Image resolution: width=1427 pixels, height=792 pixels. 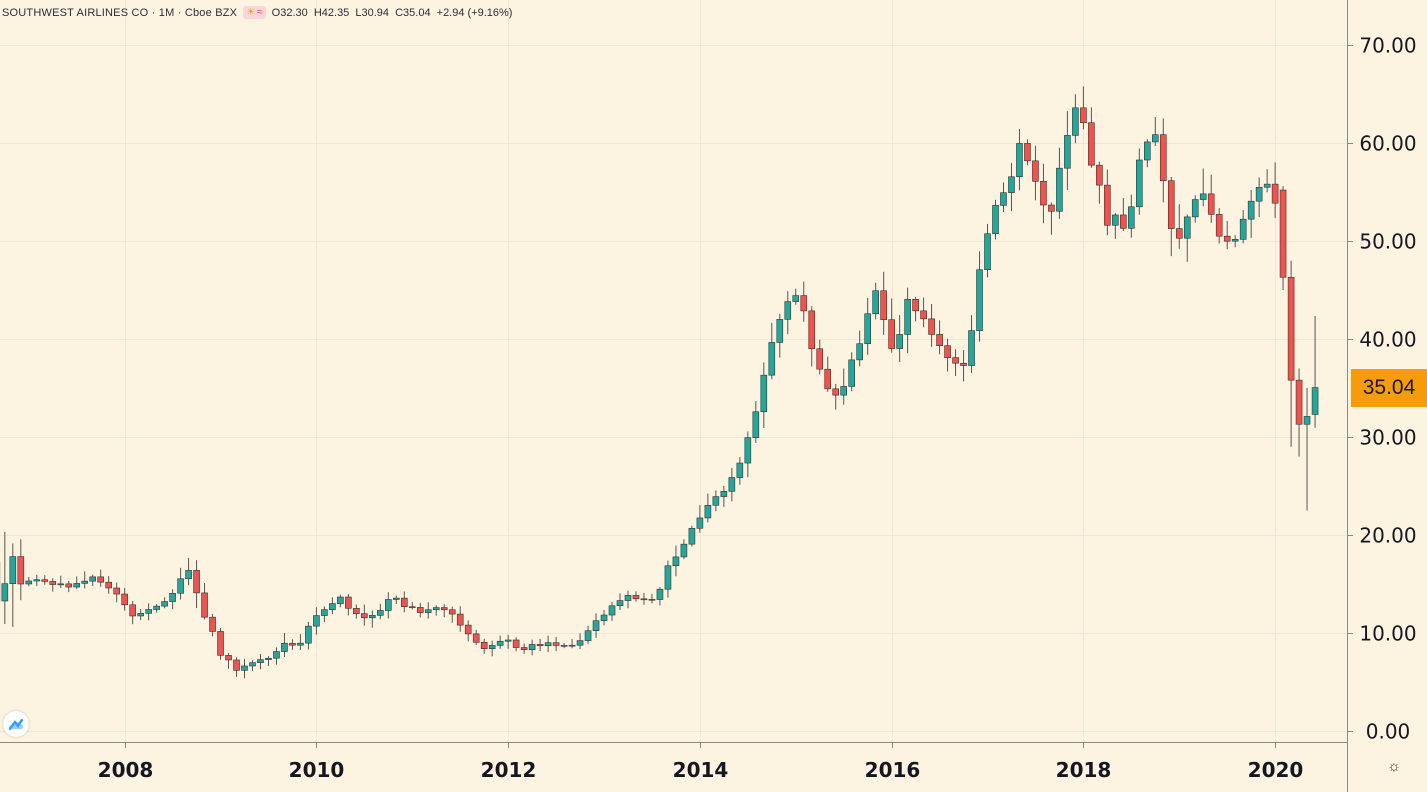 What do you see at coordinates (893, 770) in the screenshot?
I see `x-tick-label: 2016` at bounding box center [893, 770].